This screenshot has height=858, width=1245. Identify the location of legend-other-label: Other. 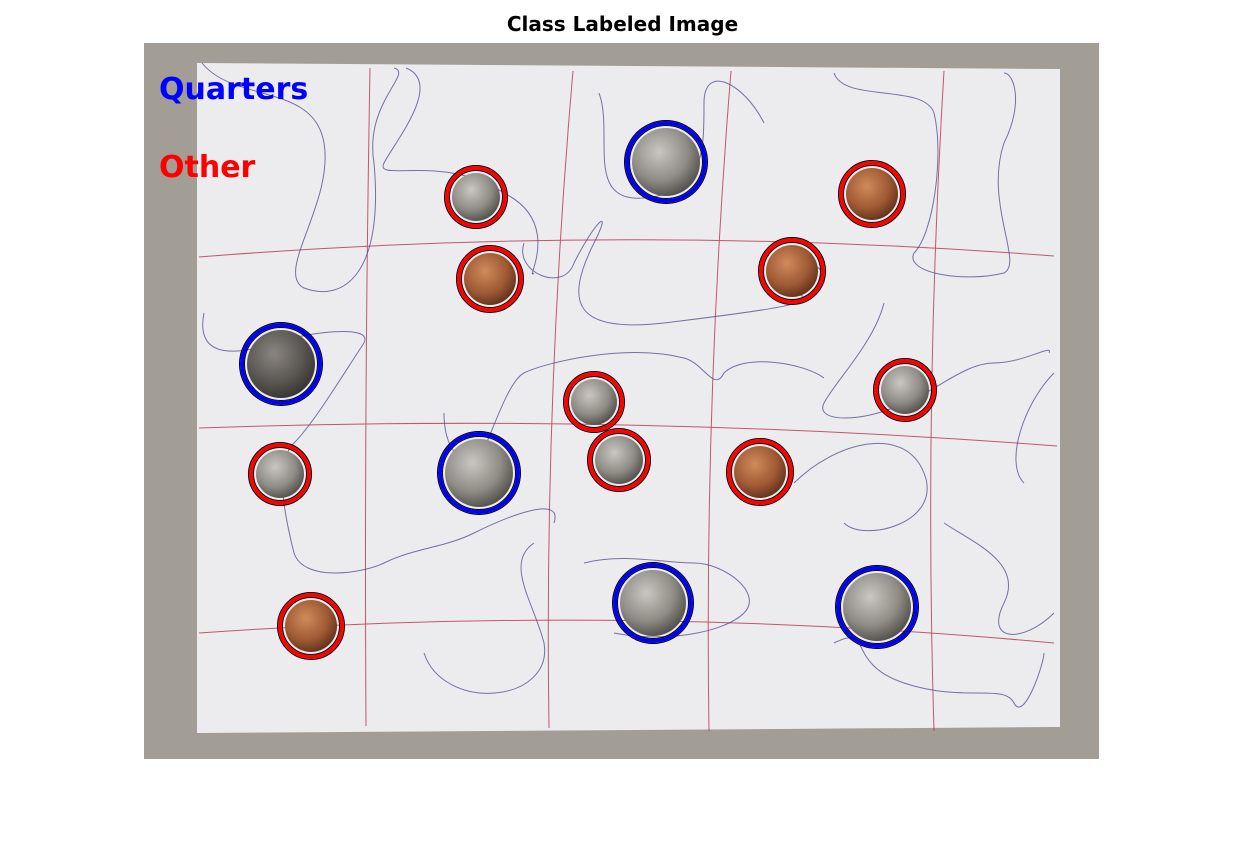
(207, 167).